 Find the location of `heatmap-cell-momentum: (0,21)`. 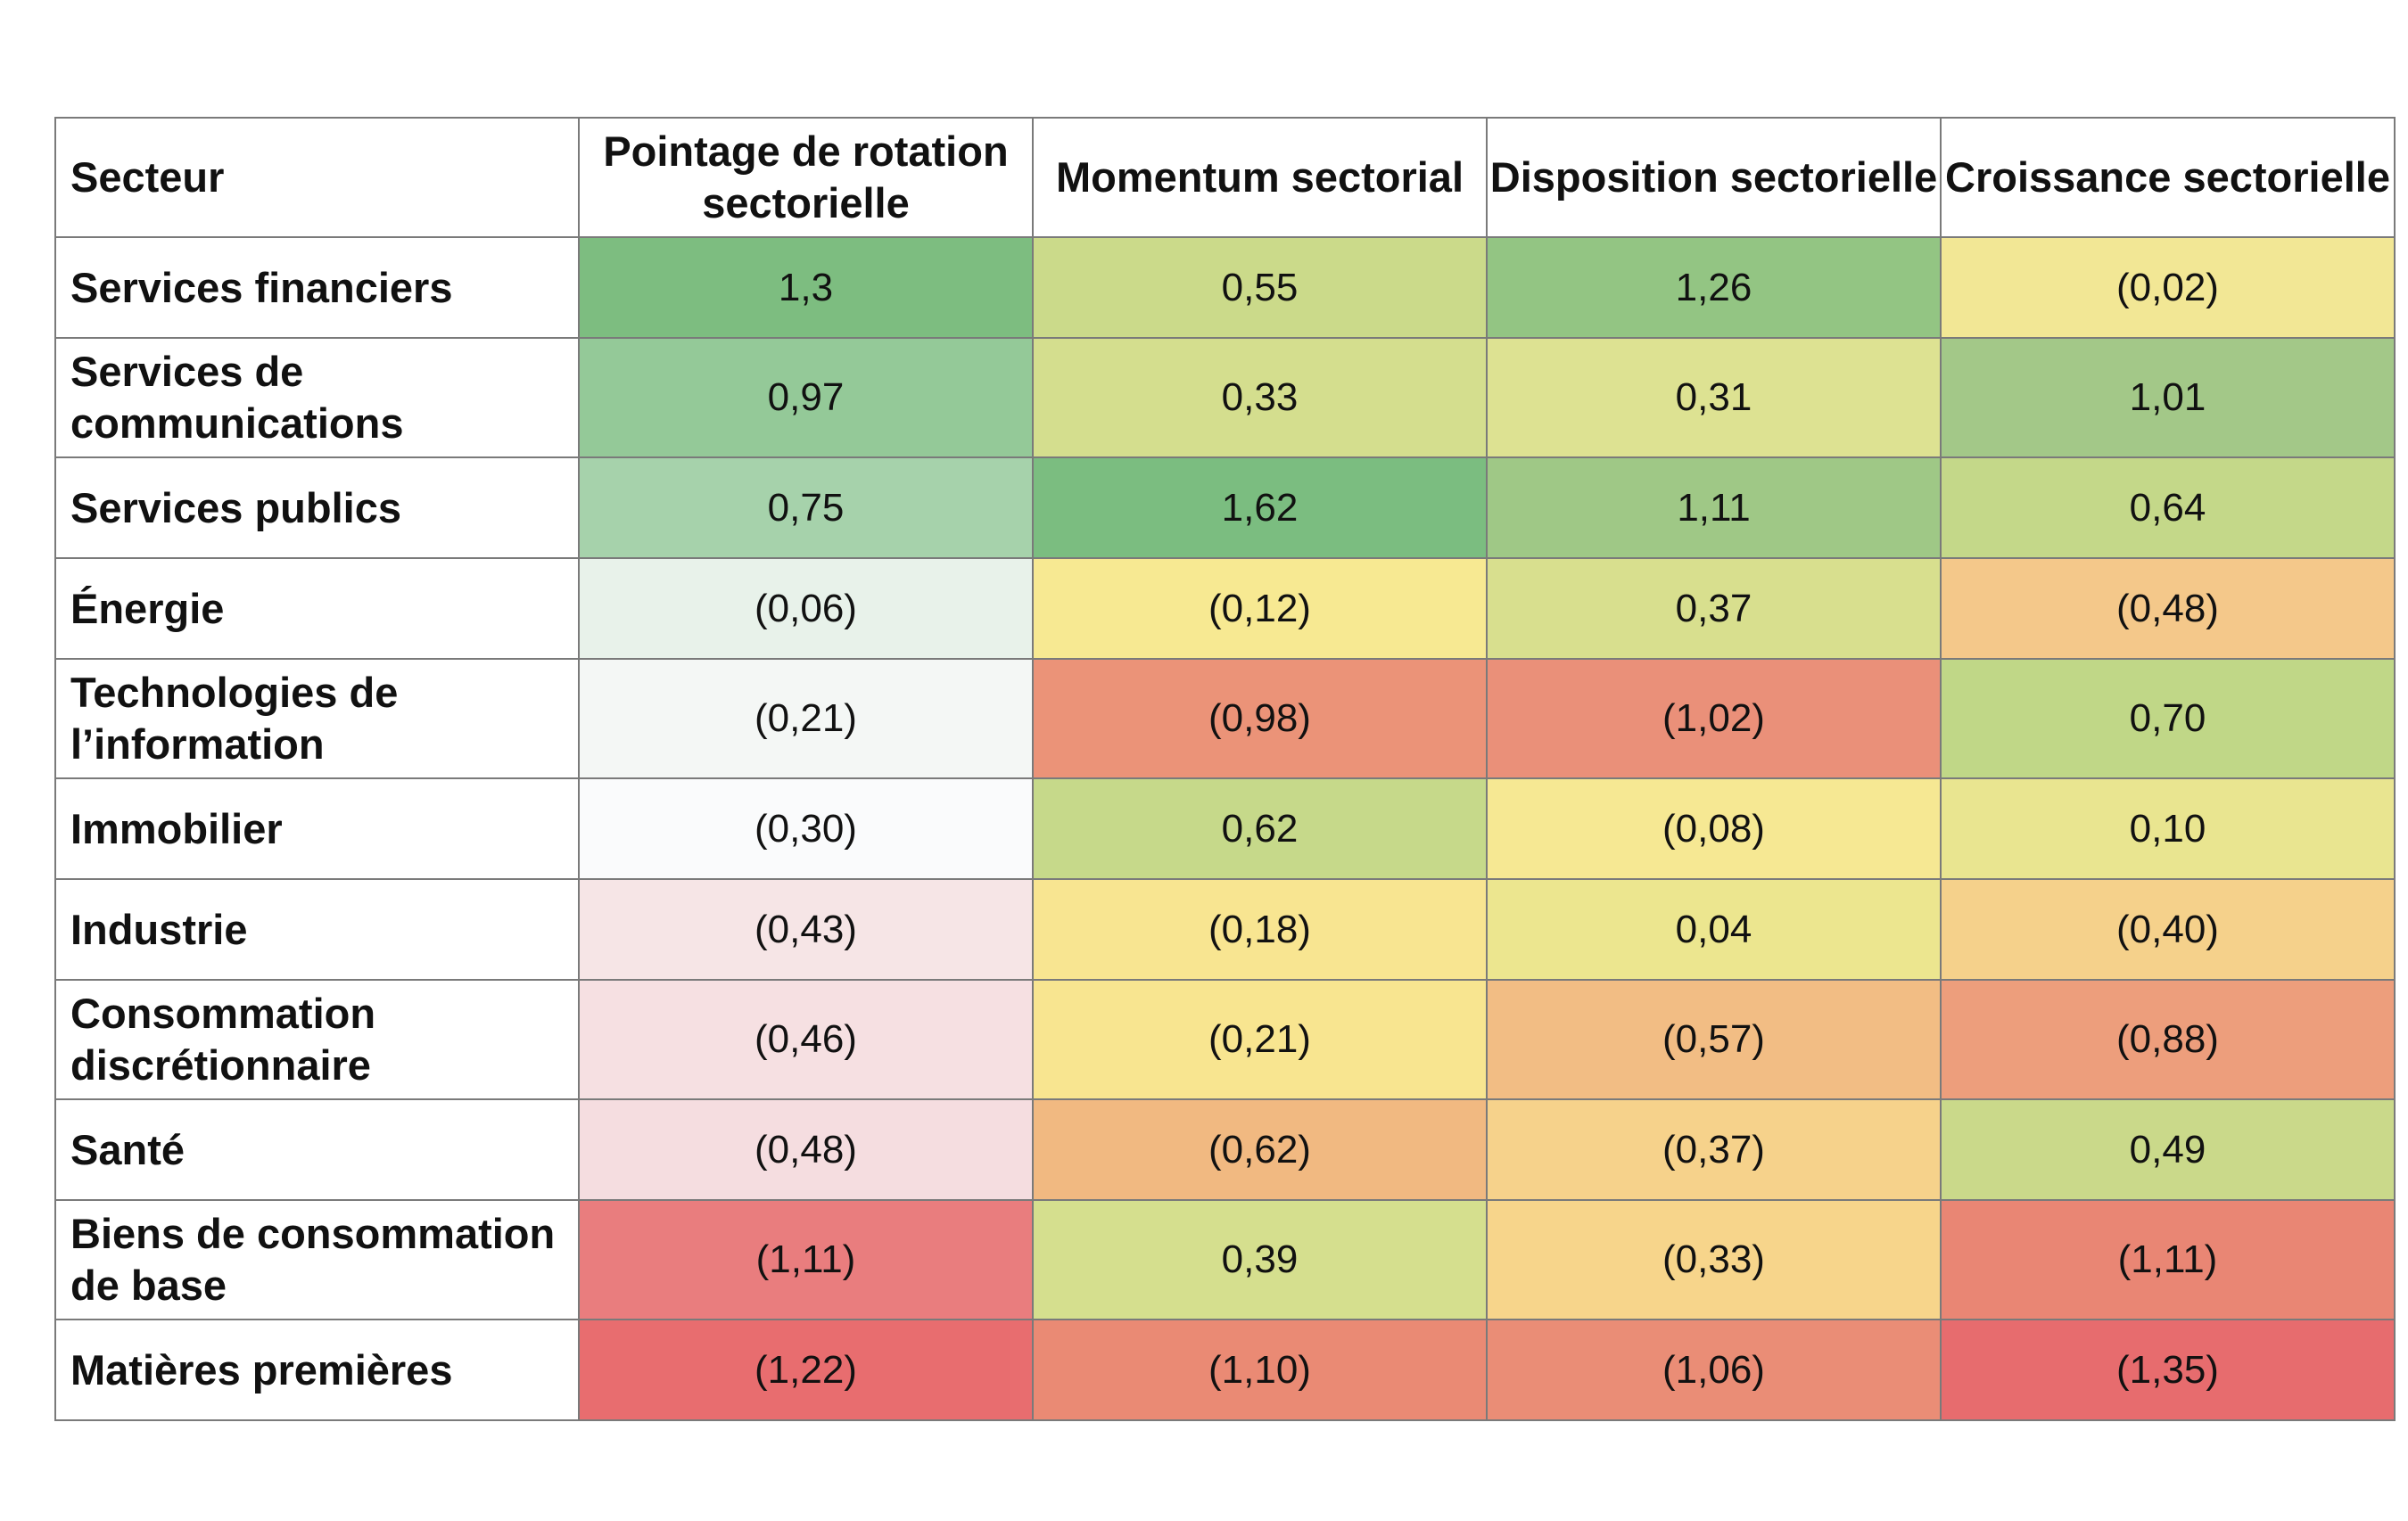

heatmap-cell-momentum: (0,21) is located at coordinates (1260, 1039).